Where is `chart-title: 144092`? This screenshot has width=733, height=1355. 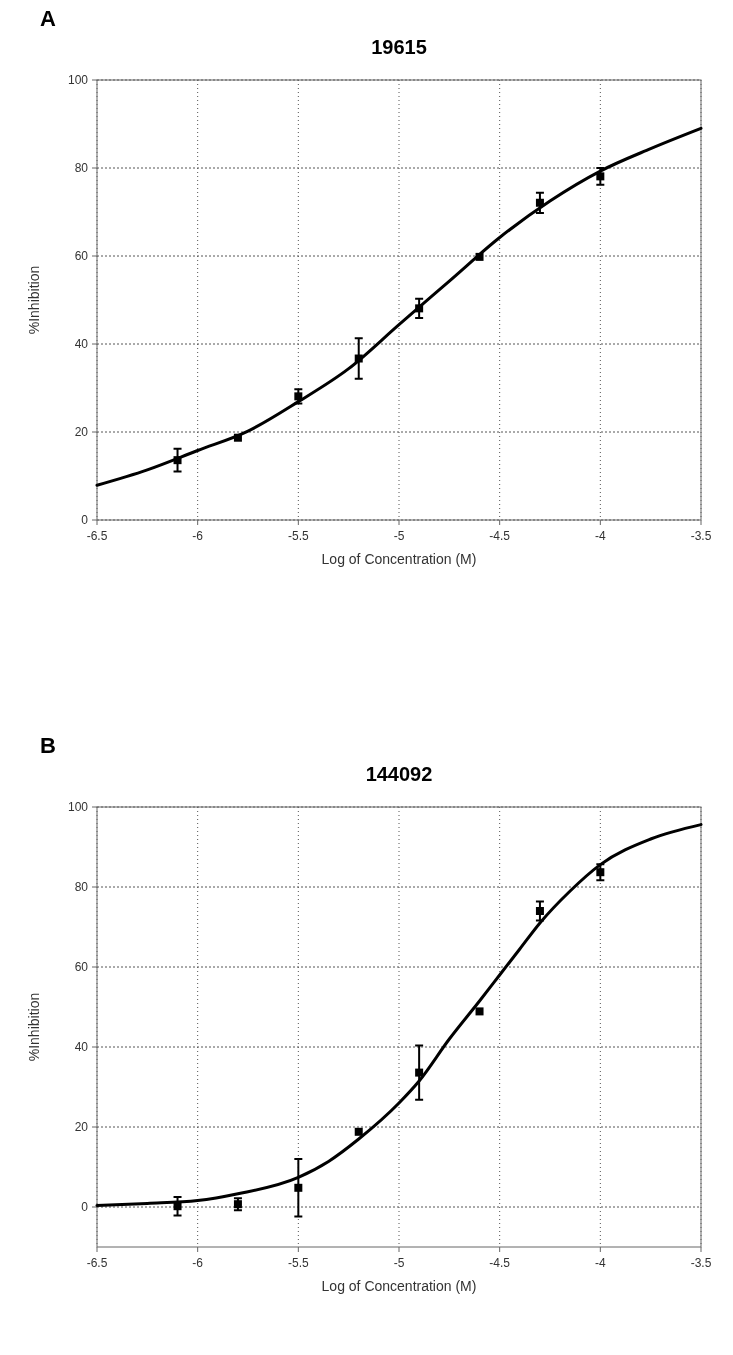
chart-title: 144092 is located at coordinates (399, 774).